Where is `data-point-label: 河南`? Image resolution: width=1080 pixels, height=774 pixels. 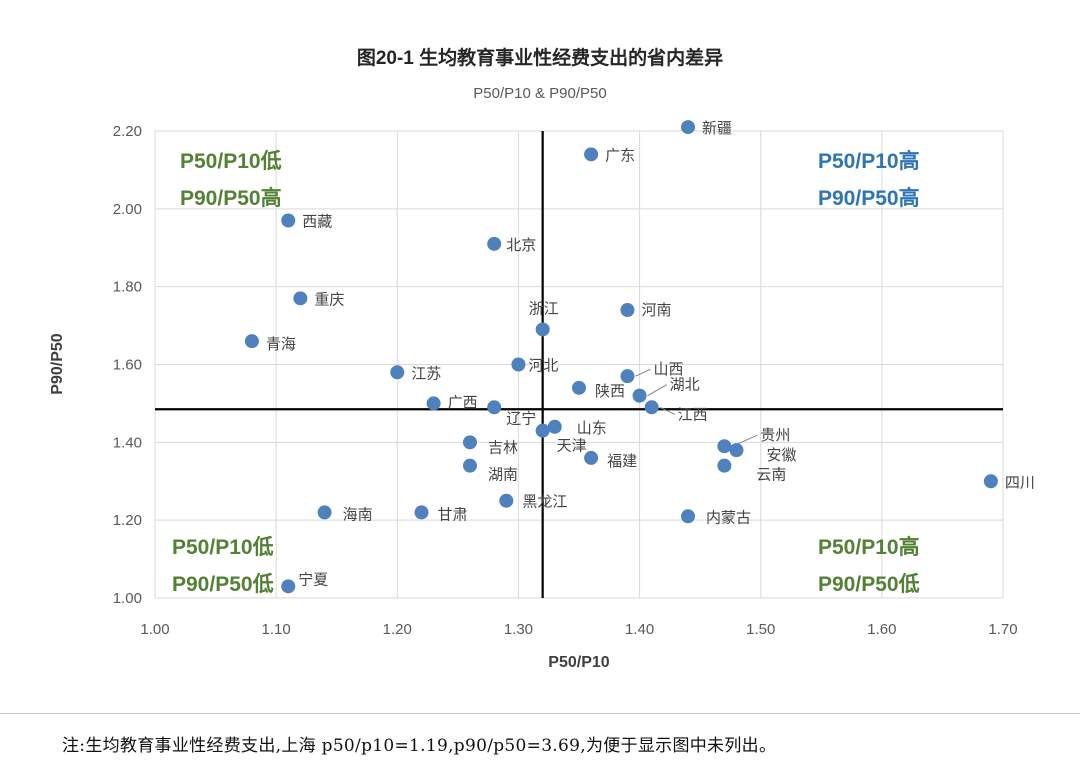 data-point-label: 河南 is located at coordinates (656, 310).